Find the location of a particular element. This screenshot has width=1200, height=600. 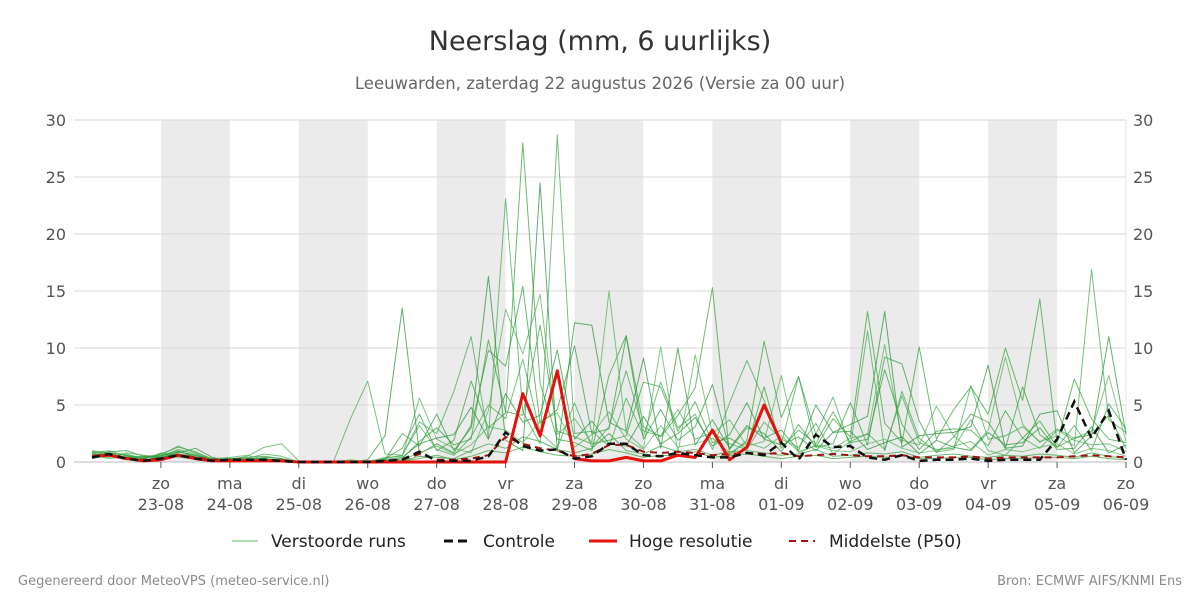

x-tick-day-11: do is located at coordinates (919, 483).